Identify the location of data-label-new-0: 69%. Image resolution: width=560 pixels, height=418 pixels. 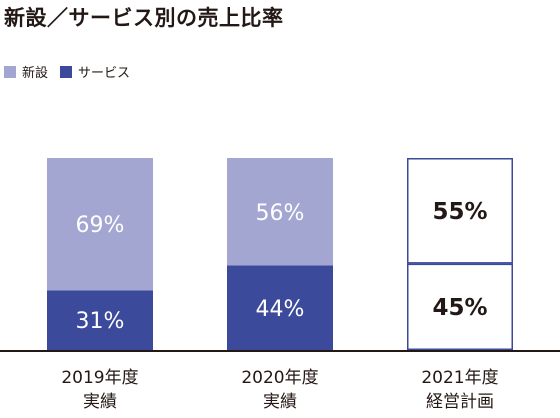
(100, 225).